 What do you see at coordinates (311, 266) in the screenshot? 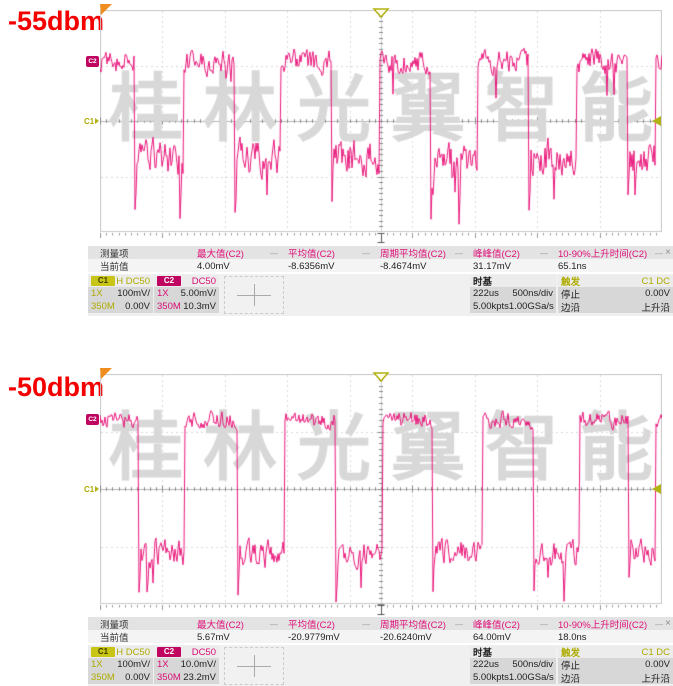
I see `mean-value: -8.6356mV` at bounding box center [311, 266].